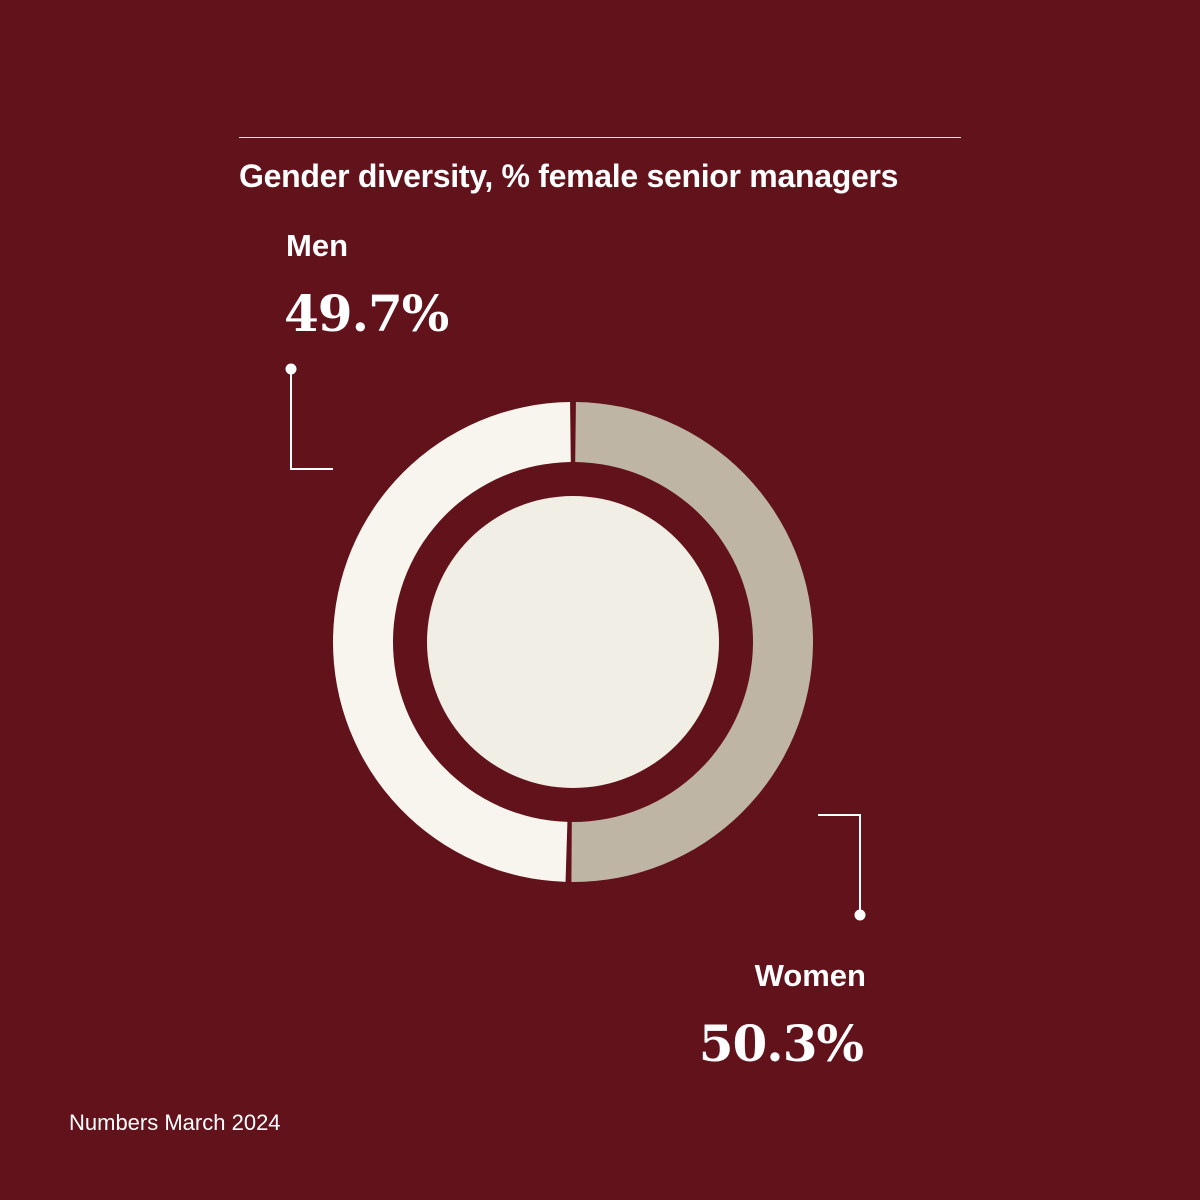  I want to click on slice-label-women: Women, so click(810, 975).